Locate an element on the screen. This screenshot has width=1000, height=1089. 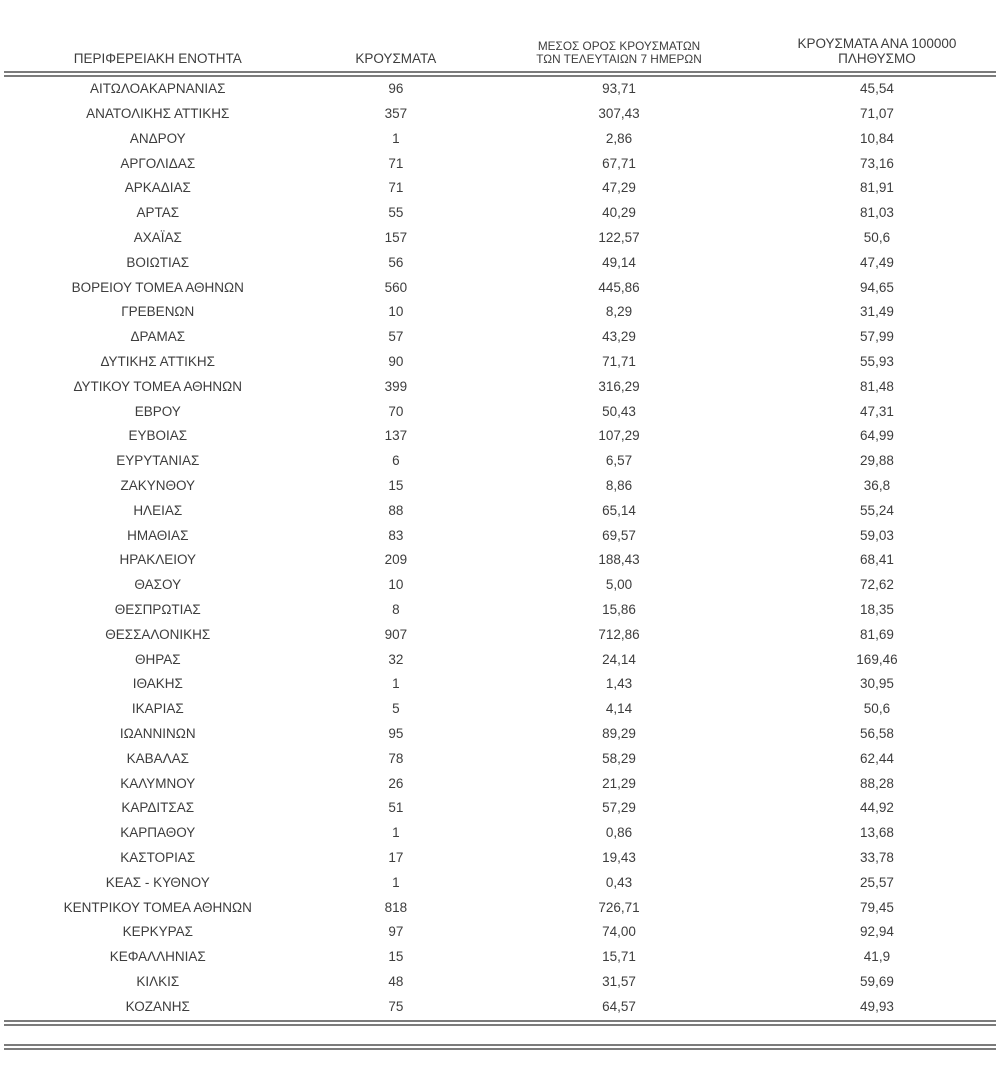
table-row: ΔΥΤΙΚΟΥ ΤΟΜΕΑ ΑΘΗΝΩΝ 399 316,29 81,48 is located at coordinates (500, 387).